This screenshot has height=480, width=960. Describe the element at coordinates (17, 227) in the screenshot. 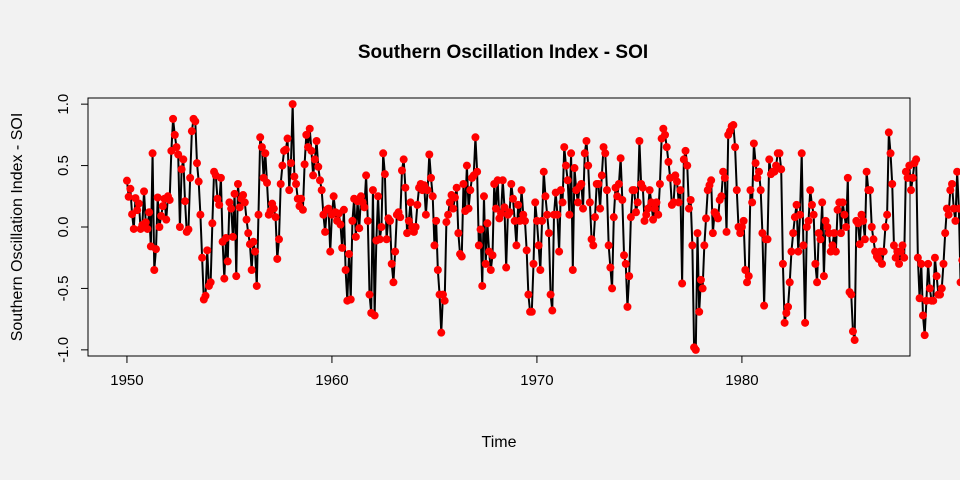

I see `y-axis-label: Southern Oscillation Index - SOI` at that location.